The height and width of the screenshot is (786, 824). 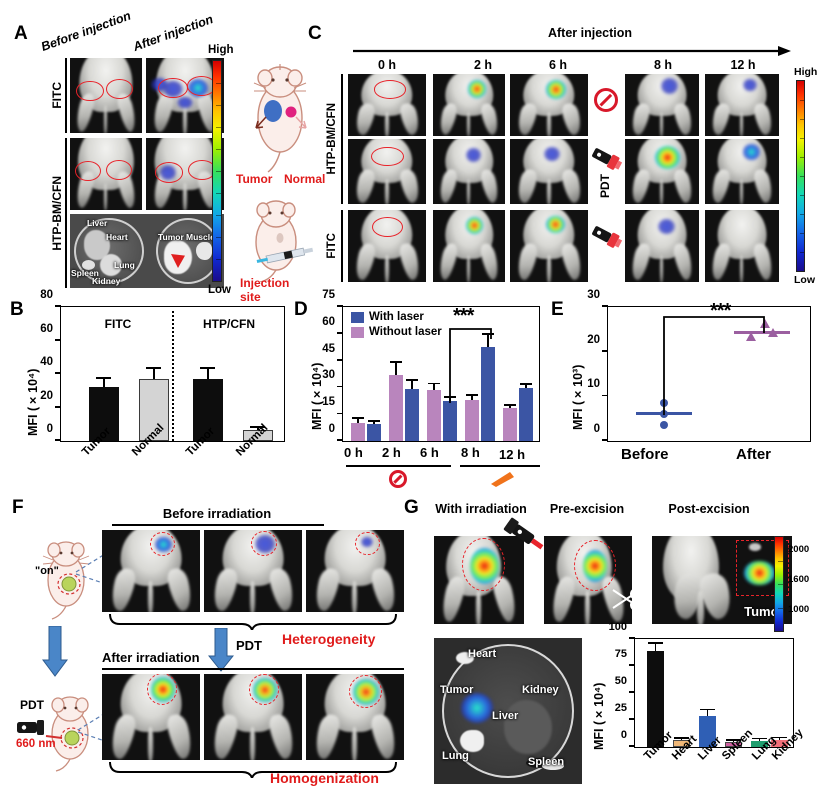 What do you see at coordinates (329, 639) in the screenshot?
I see `panel-f-heterogeneity-label: Heterogeneity` at bounding box center [329, 639].